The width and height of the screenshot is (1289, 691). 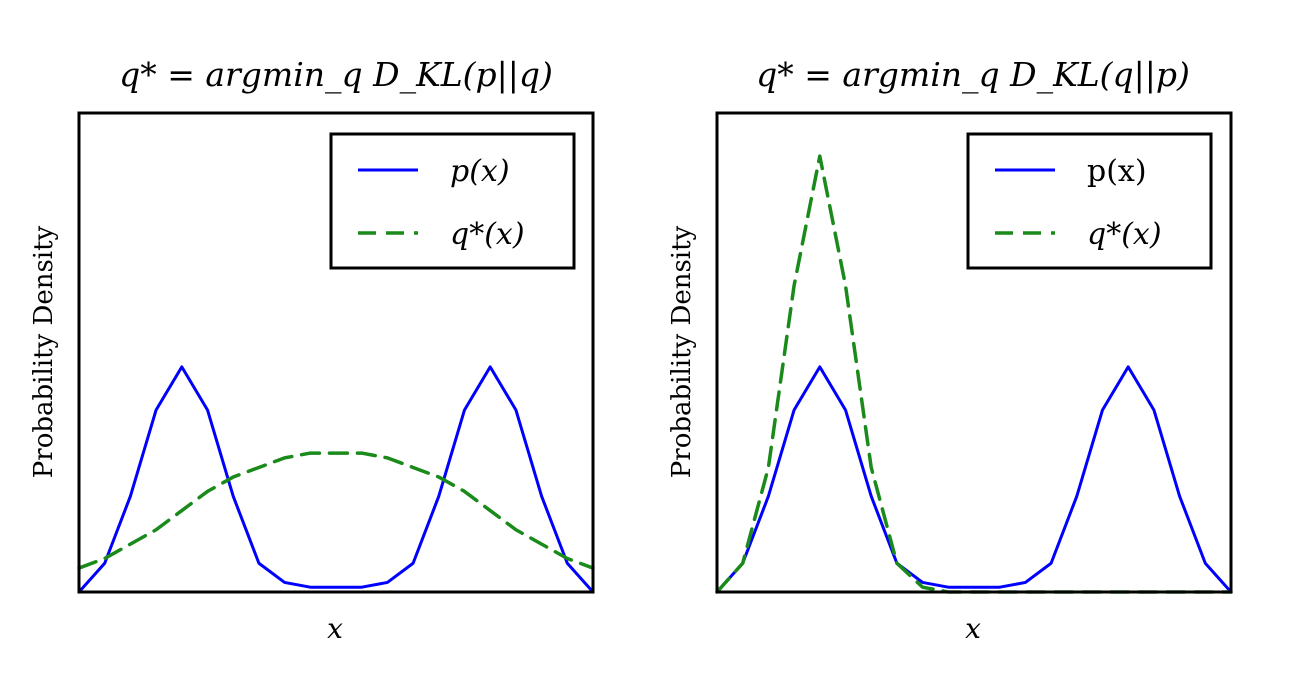 I want to click on chart-left-legend-box, so click(x=452, y=201).